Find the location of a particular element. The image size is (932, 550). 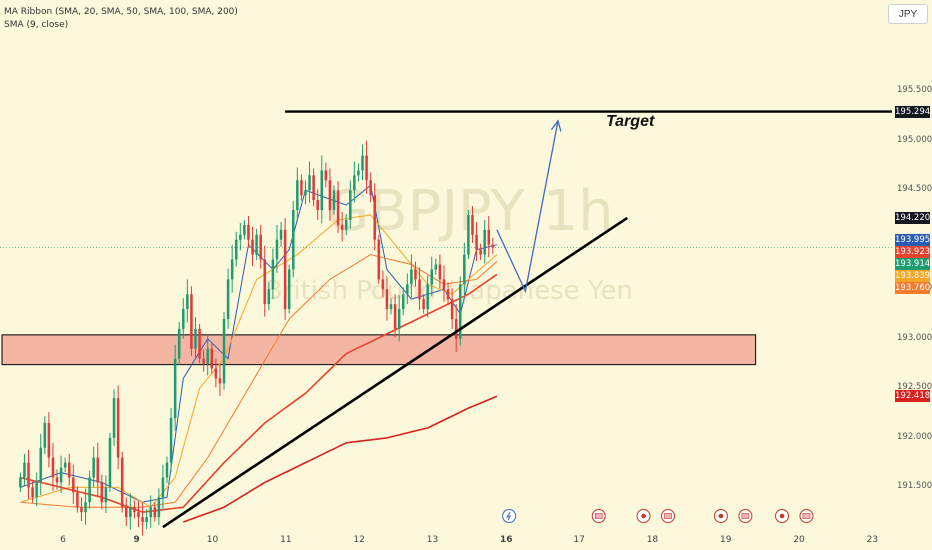

x-tick-label: 16 is located at coordinates (506, 540).